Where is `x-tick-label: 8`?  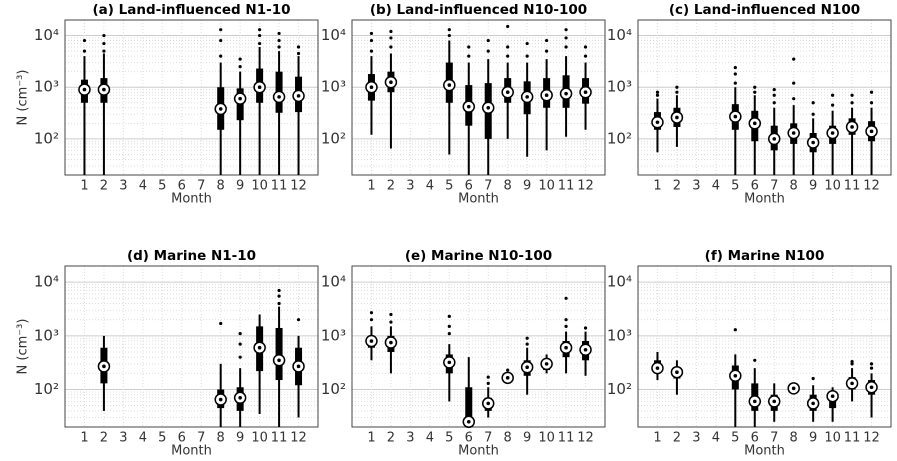
x-tick-label: 8 is located at coordinates (221, 186).